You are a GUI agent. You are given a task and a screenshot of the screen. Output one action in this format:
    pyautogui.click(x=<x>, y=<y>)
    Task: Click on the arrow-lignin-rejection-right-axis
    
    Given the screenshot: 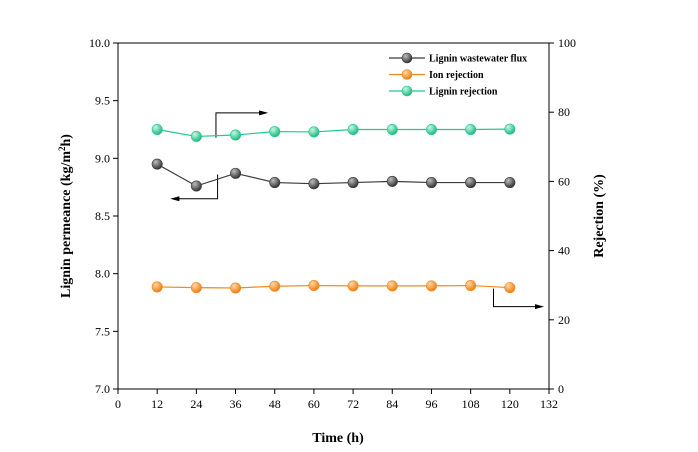 What is the action you would take?
    pyautogui.click(x=242, y=124)
    